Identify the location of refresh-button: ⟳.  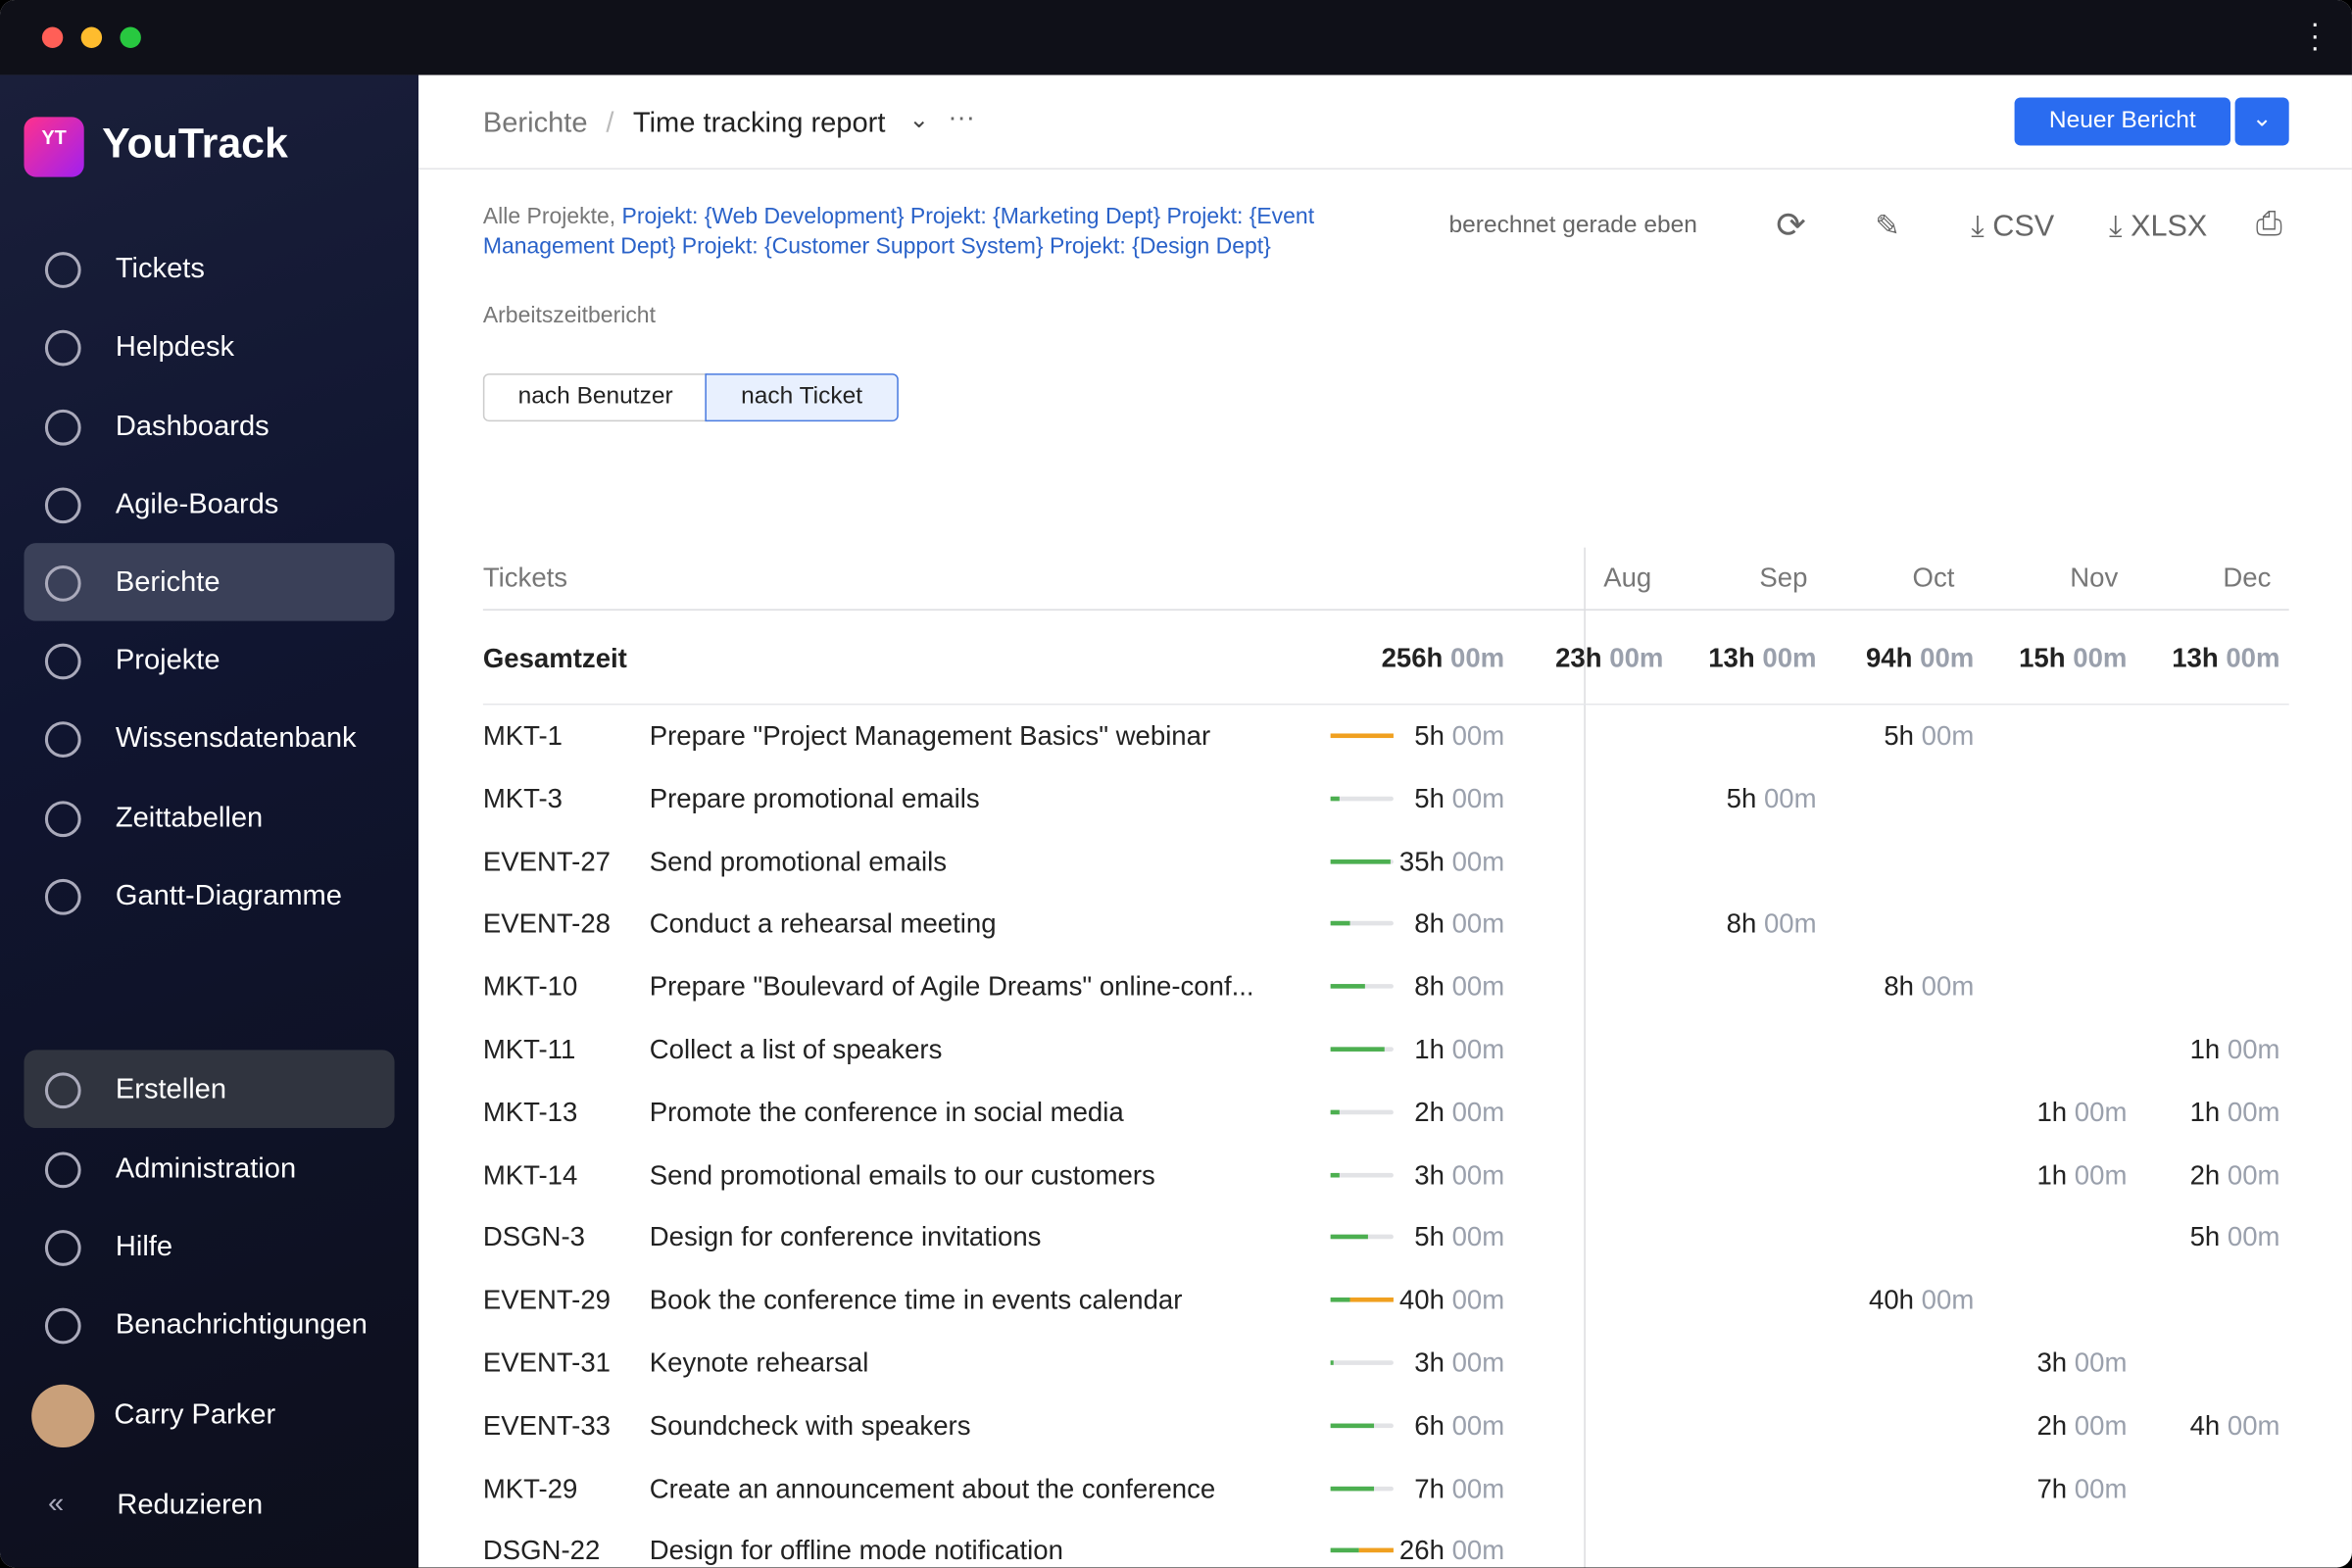
(1791, 226).